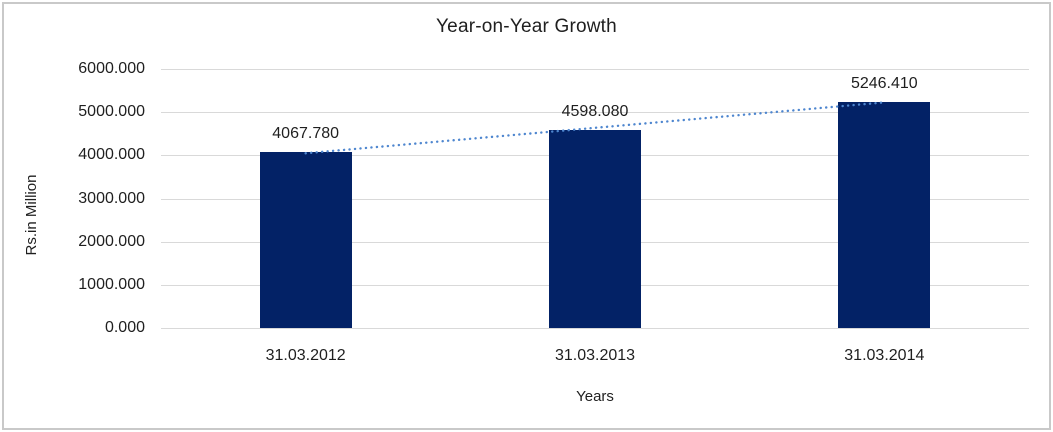 Image resolution: width=1053 pixels, height=432 pixels. Describe the element at coordinates (306, 134) in the screenshot. I see `bar-value-label: 4067.780` at that location.